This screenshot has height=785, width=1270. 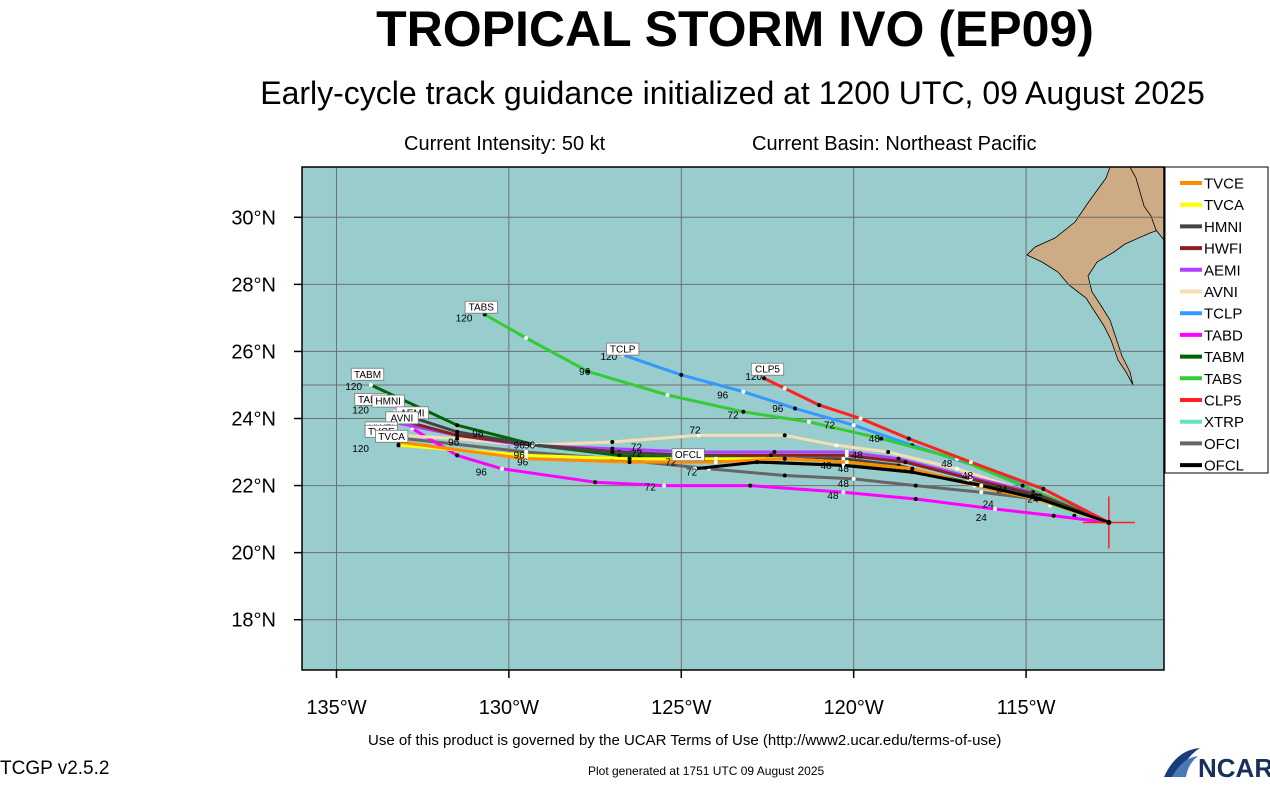 What do you see at coordinates (367, 375) in the screenshot?
I see `model-tag-label: TABM` at bounding box center [367, 375].